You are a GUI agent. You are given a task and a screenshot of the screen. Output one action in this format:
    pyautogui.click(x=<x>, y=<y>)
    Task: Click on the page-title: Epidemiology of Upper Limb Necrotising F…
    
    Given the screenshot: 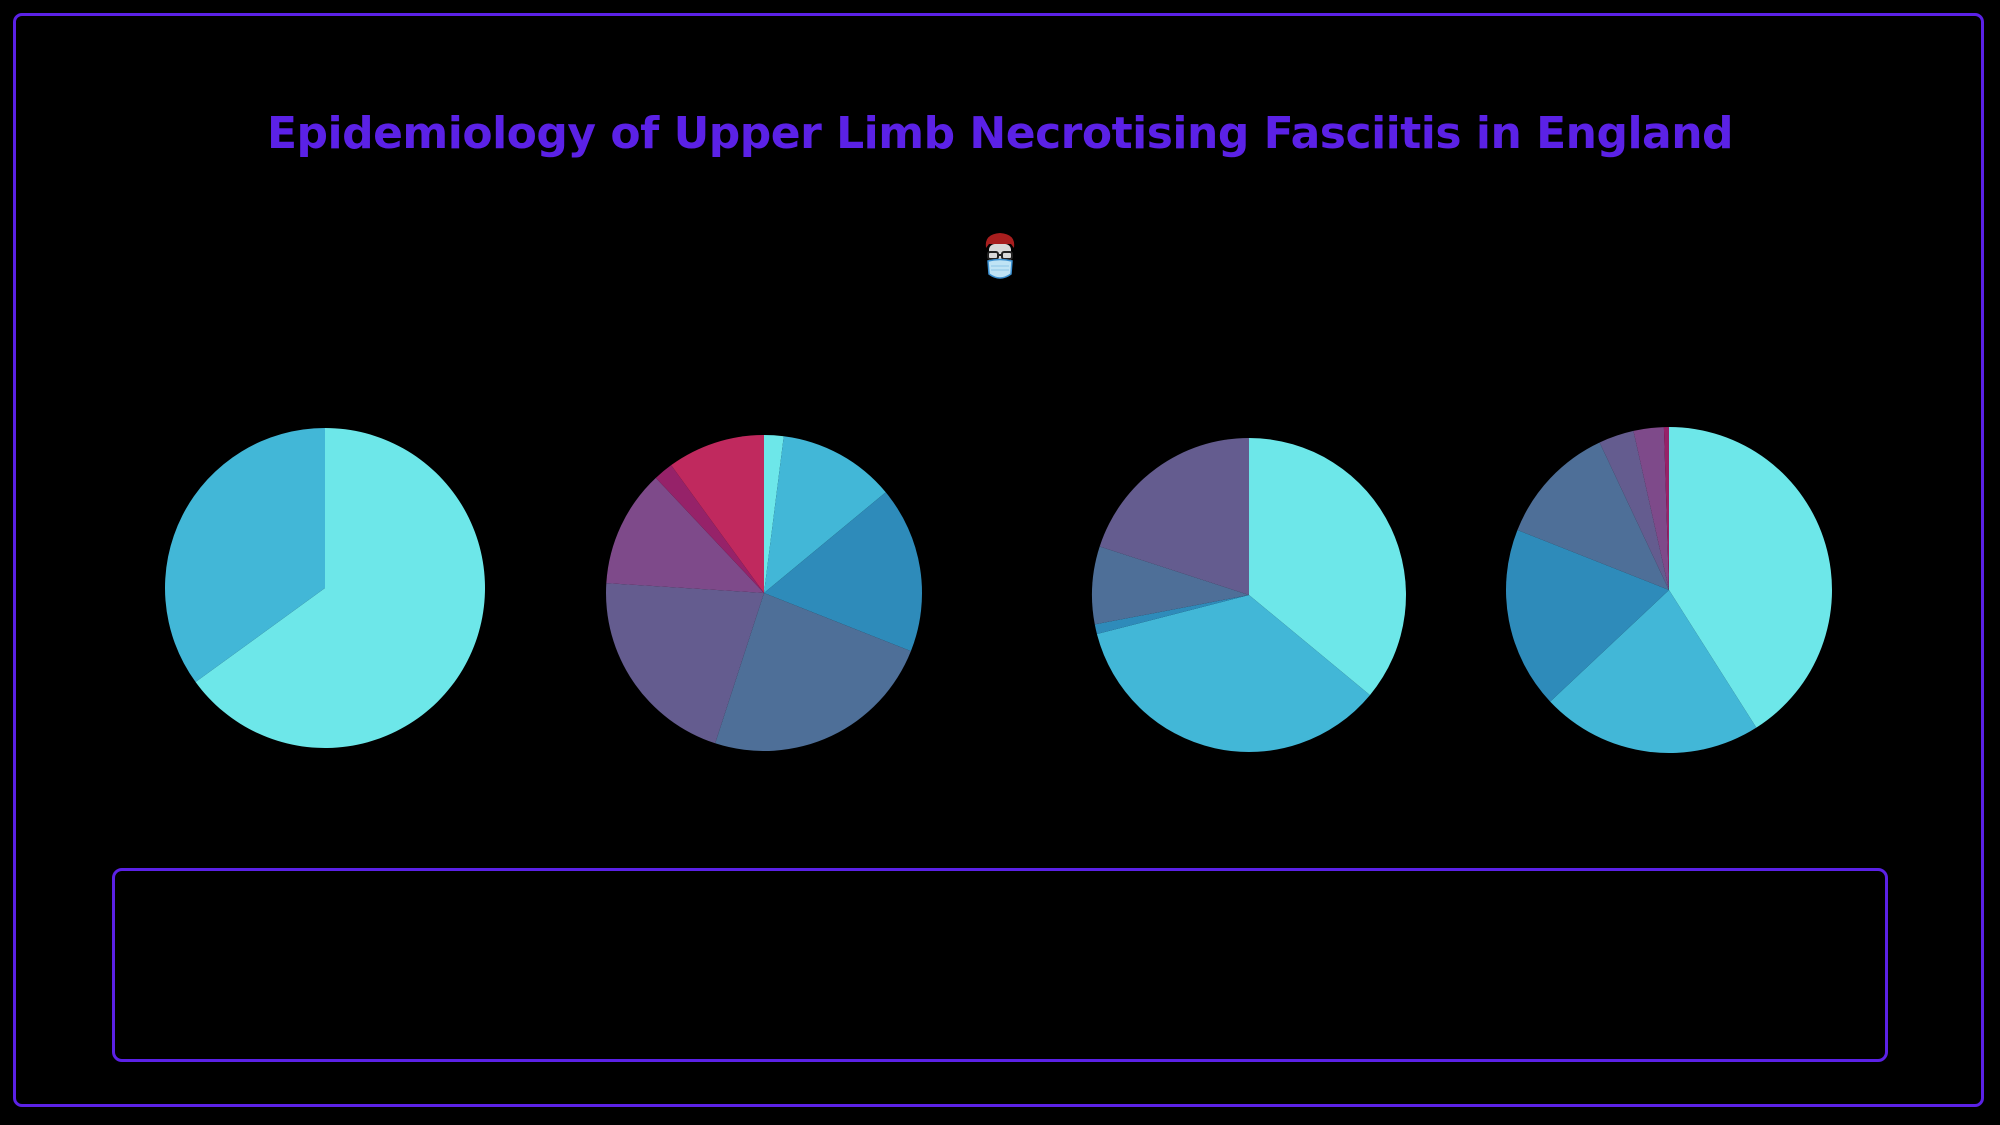 What is the action you would take?
    pyautogui.click(x=1000, y=133)
    